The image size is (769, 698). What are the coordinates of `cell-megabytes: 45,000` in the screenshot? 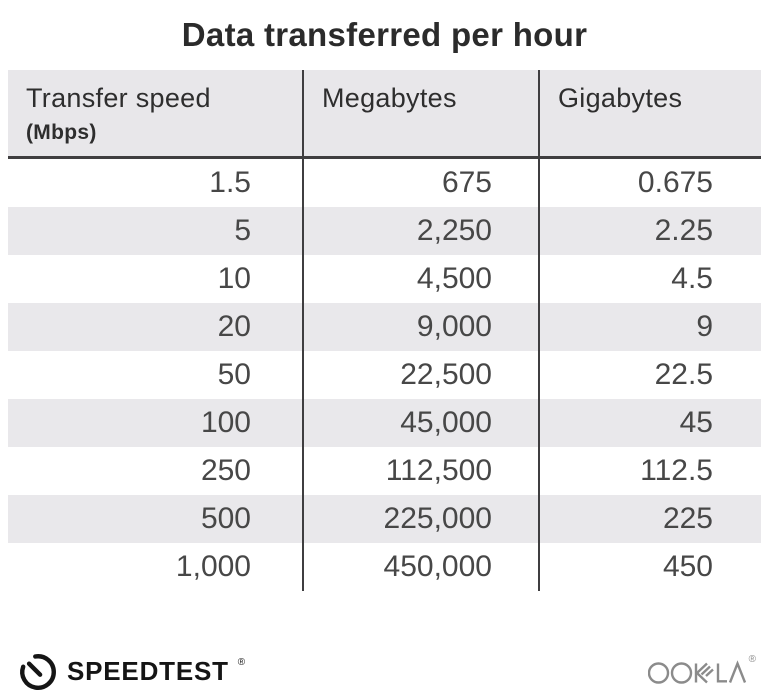 It's located at (420, 423).